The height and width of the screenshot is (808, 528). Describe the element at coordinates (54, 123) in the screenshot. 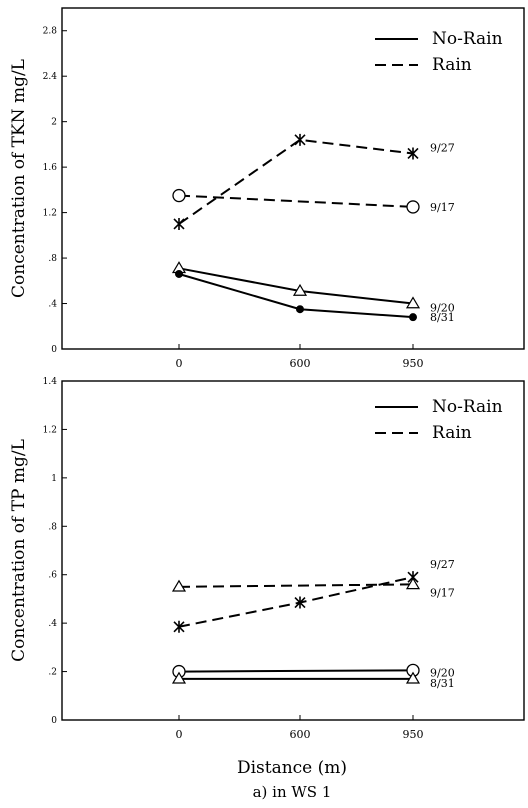

I see `y-tick-label: 2` at that location.